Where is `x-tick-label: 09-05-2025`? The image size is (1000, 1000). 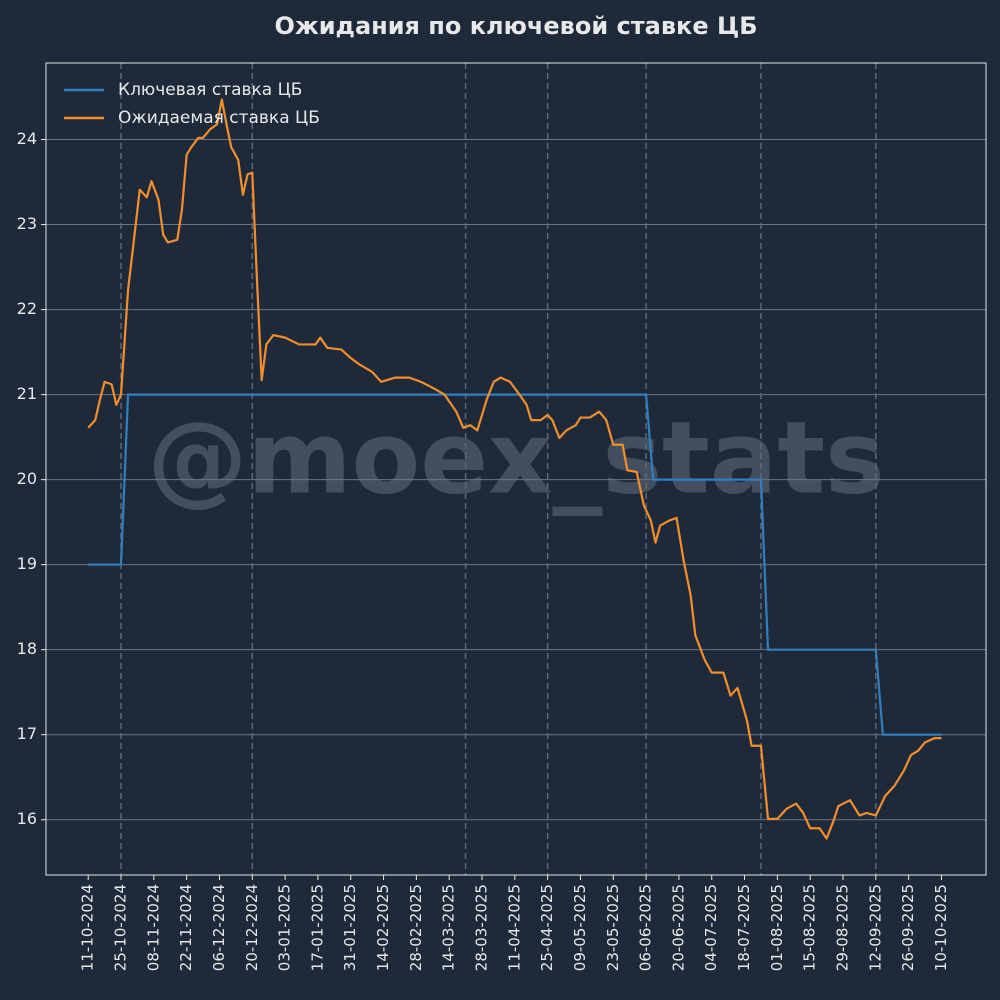
x-tick-label: 09-05-2025 is located at coordinates (580, 927).